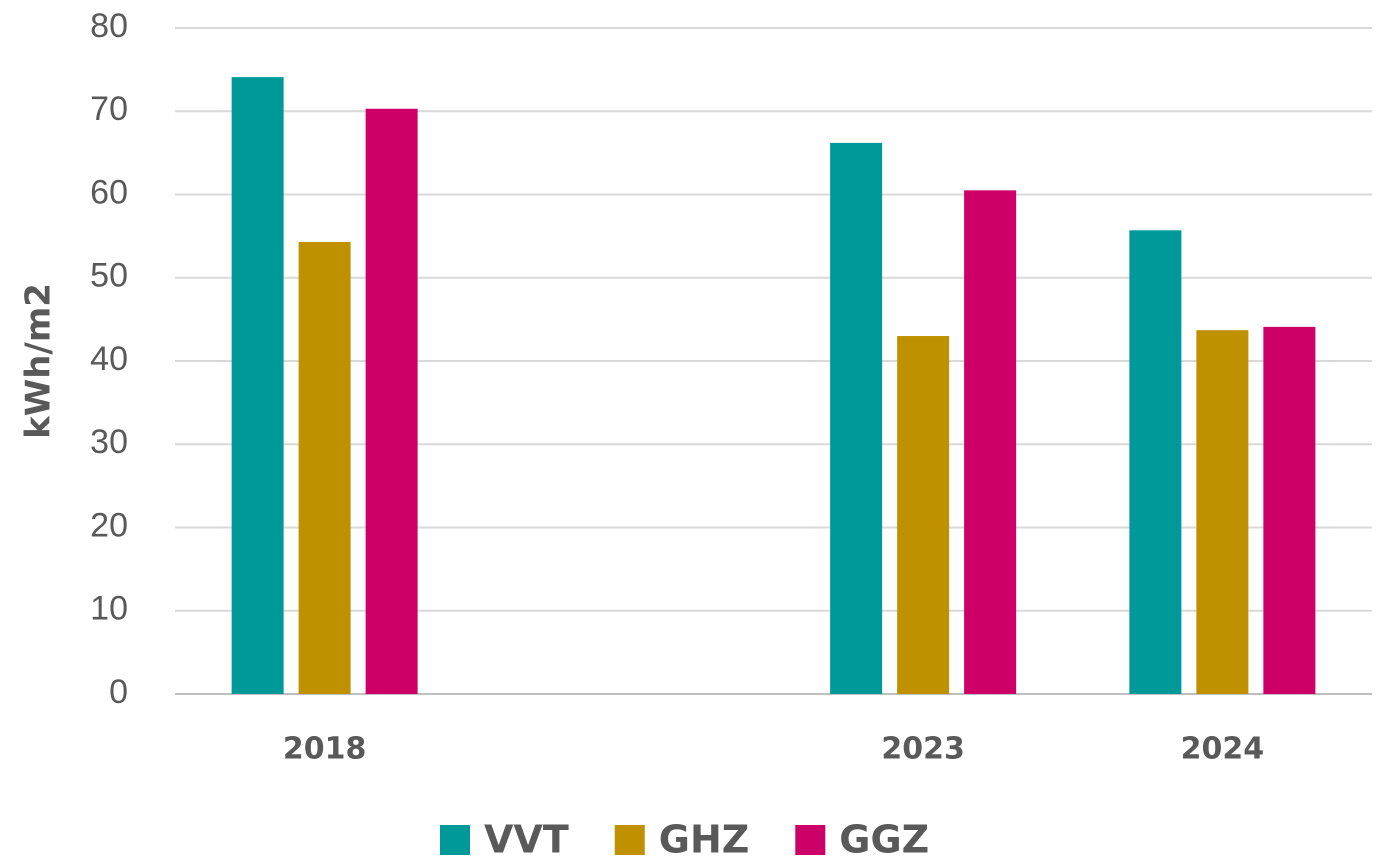  Describe the element at coordinates (325, 749) in the screenshot. I see `x-tick-label: 2018` at that location.